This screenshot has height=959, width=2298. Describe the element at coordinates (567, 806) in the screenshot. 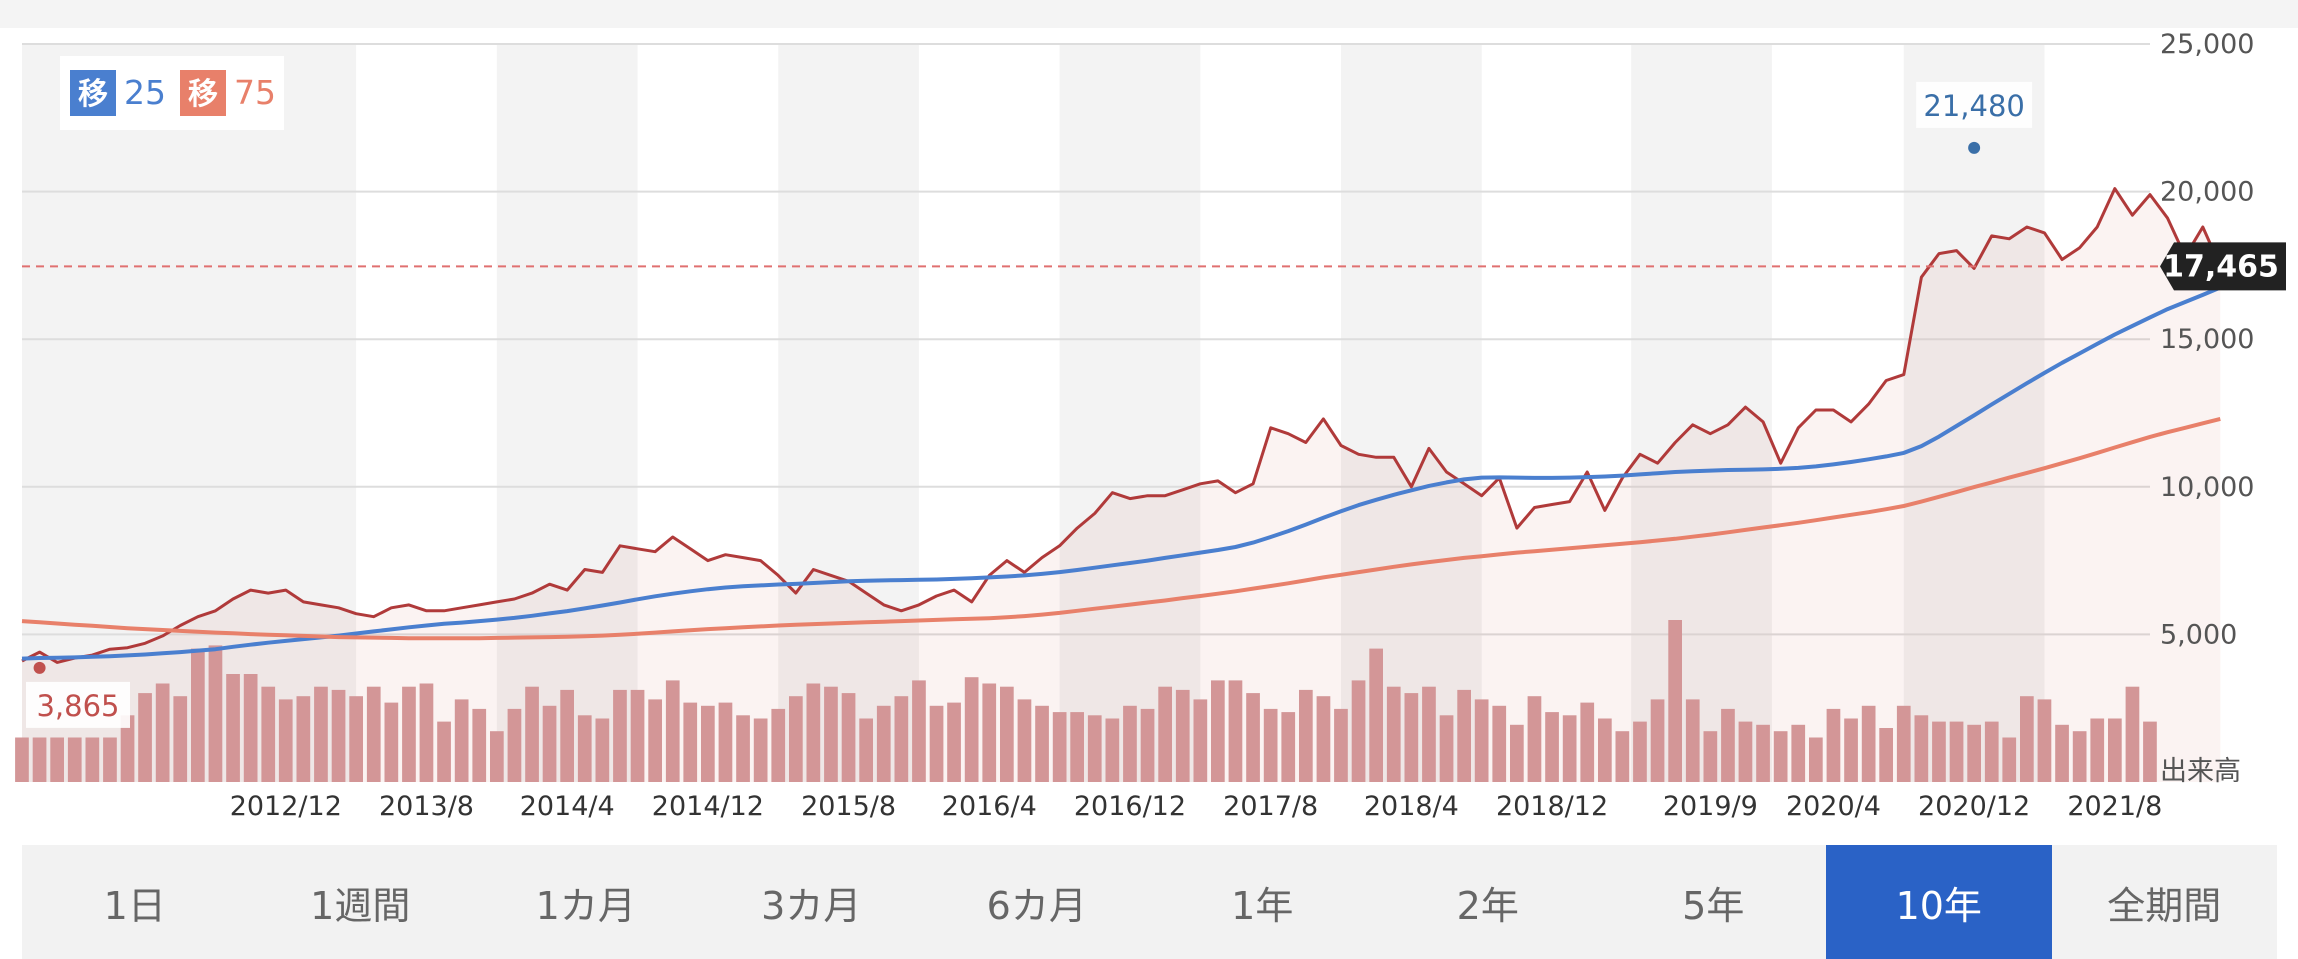

I see `x-tick-label: 2014/4` at that location.